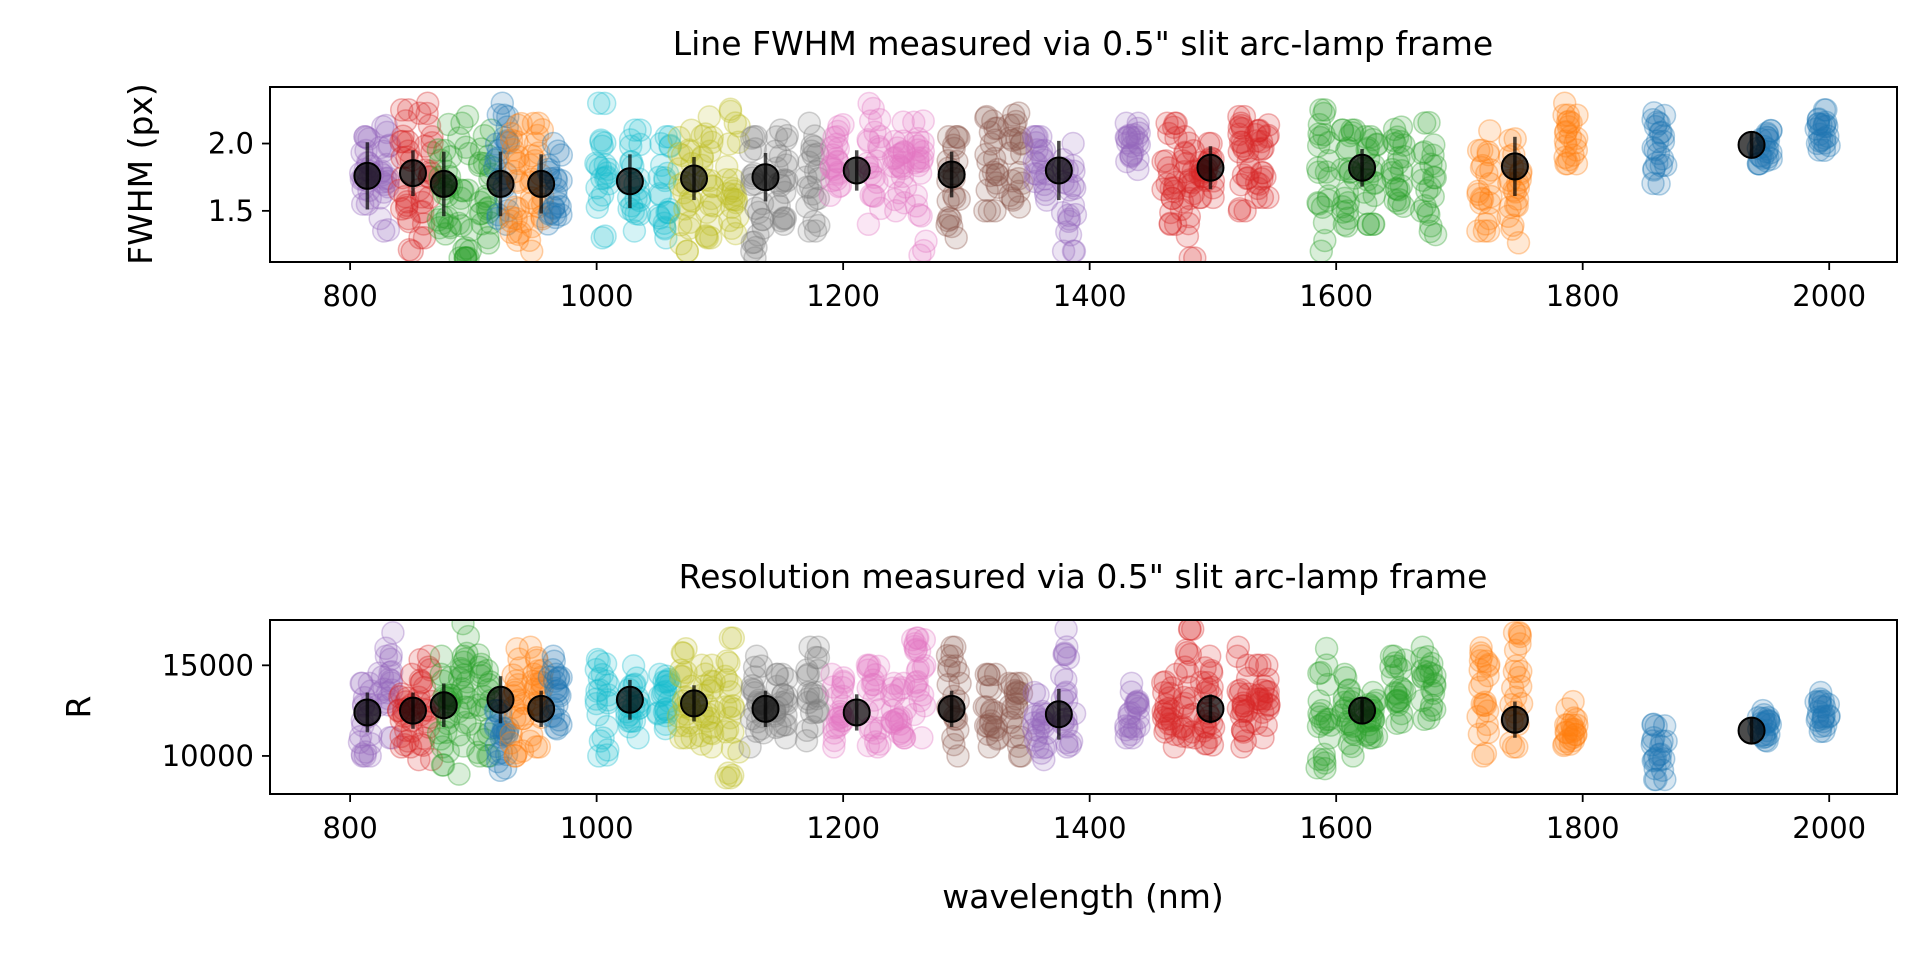  Describe the element at coordinates (1094, 176) in the screenshot. I see `fwhm-scatter-points` at that location.